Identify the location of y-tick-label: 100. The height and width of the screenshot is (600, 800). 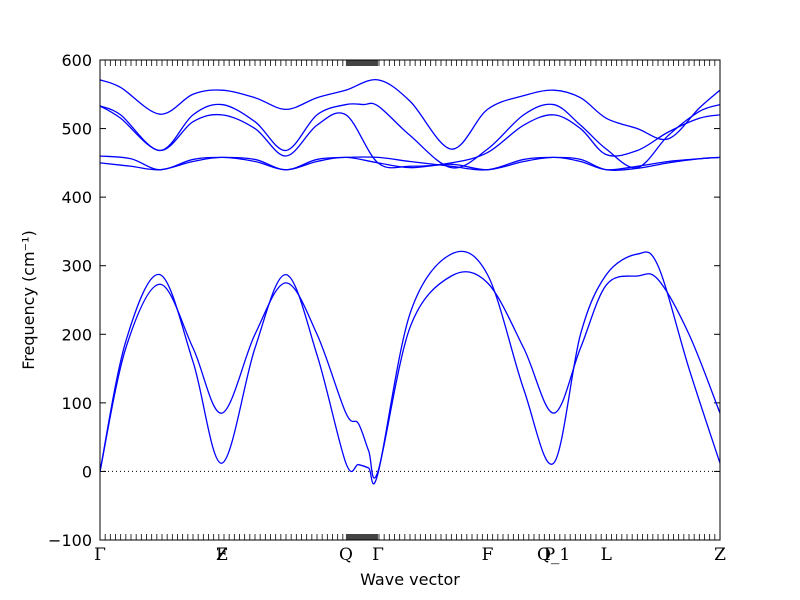
(76, 403).